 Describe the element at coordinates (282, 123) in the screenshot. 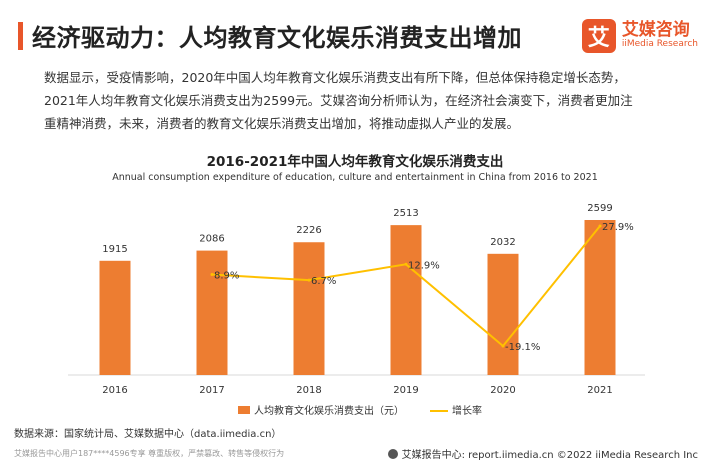

I see `description-line: 重精神消费，未来，消费者的教育文化娱乐消费支出增加，将推动虚拟人产业的发展。` at that location.